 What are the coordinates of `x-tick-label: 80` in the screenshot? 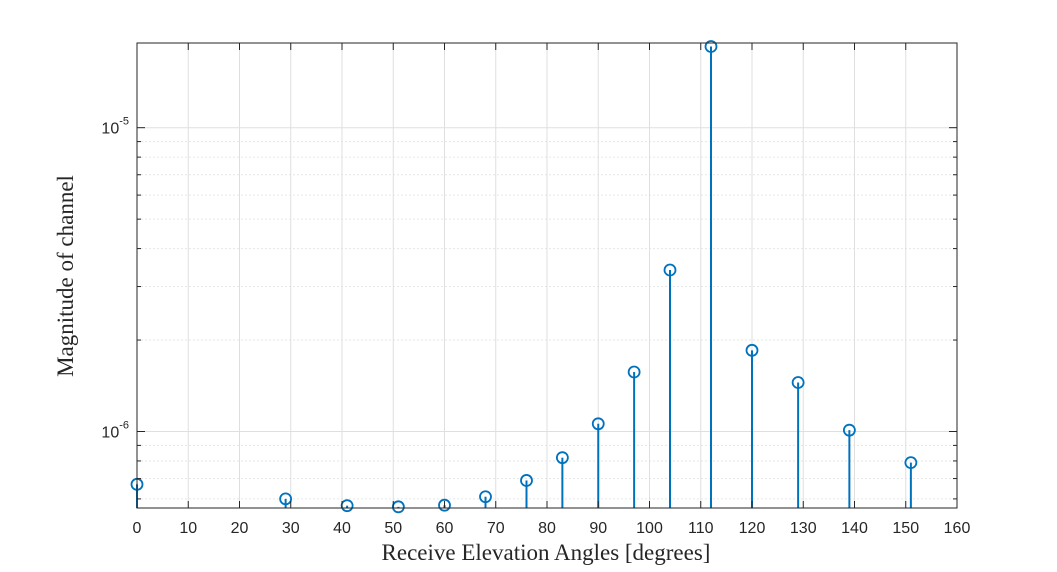 It's located at (547, 528).